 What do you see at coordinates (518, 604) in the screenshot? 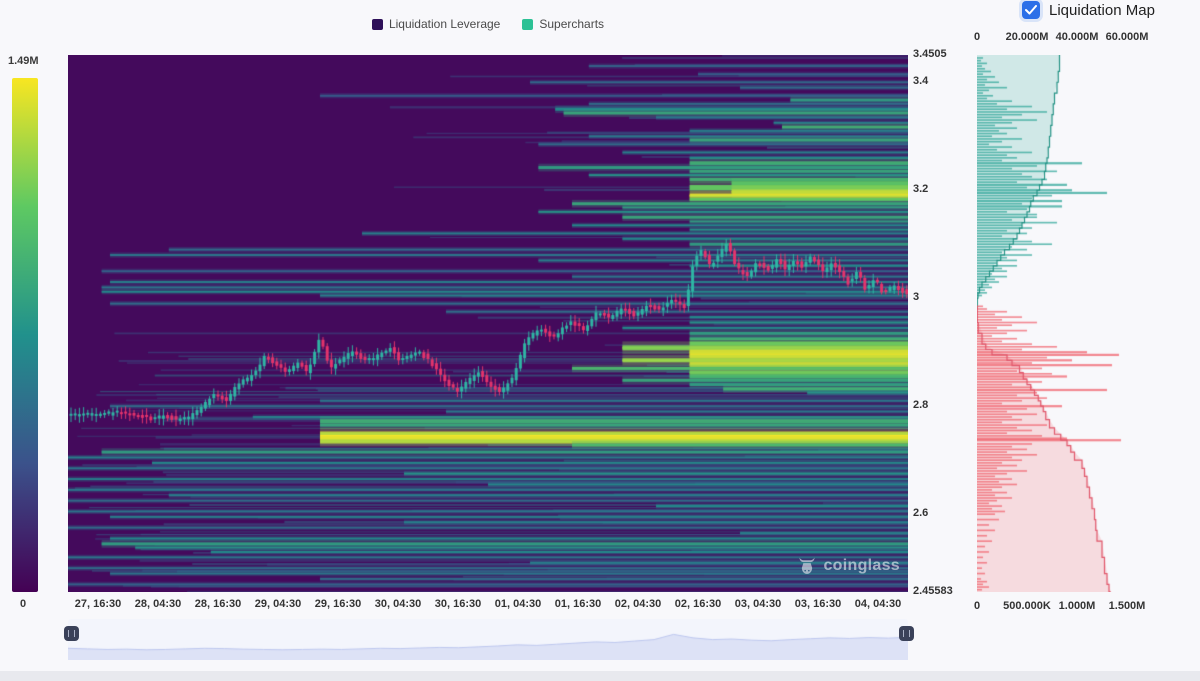
I see `time-axis-tick: 01, 04:30` at bounding box center [518, 604].